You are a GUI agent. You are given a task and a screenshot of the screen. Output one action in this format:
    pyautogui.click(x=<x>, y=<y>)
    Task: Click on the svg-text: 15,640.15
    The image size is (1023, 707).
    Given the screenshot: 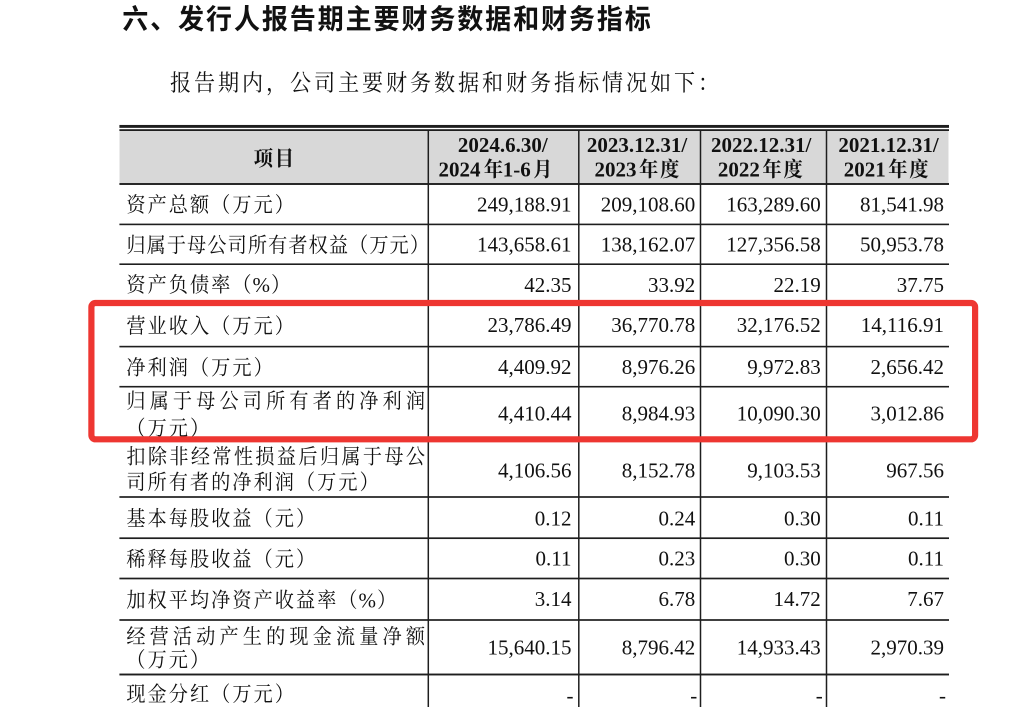 What is the action you would take?
    pyautogui.click(x=530, y=647)
    